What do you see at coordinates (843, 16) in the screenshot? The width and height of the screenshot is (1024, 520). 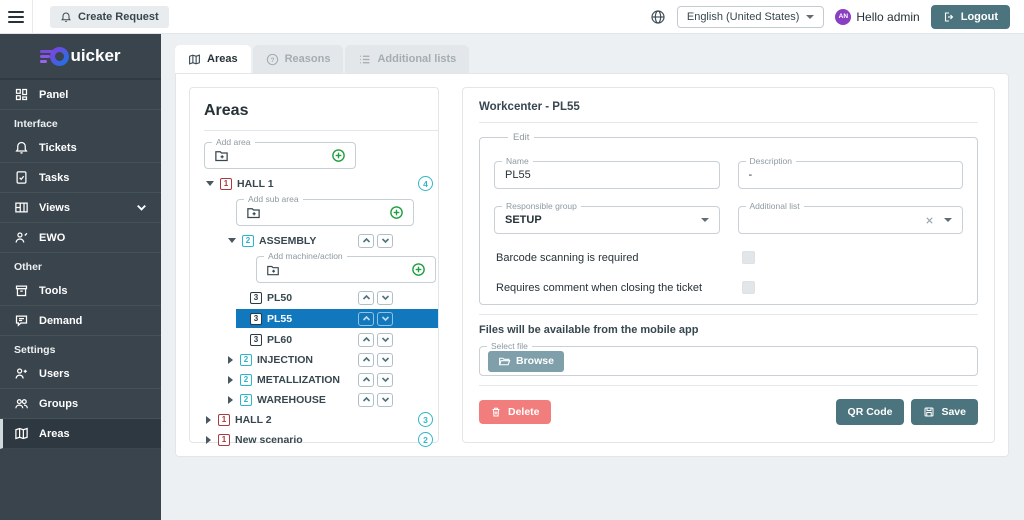 I see `avatar: AN` at bounding box center [843, 16].